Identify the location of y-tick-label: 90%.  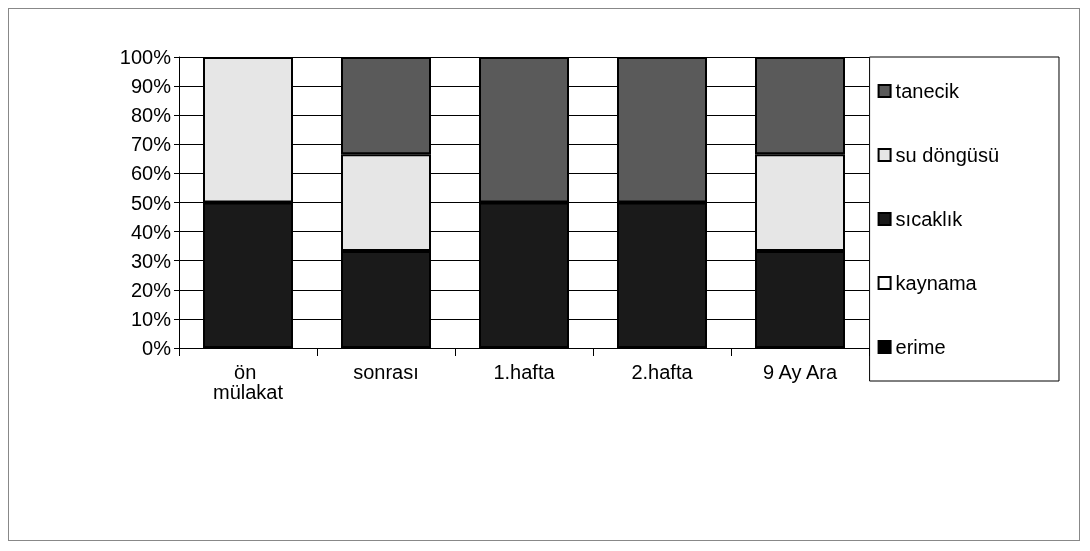
(151, 86).